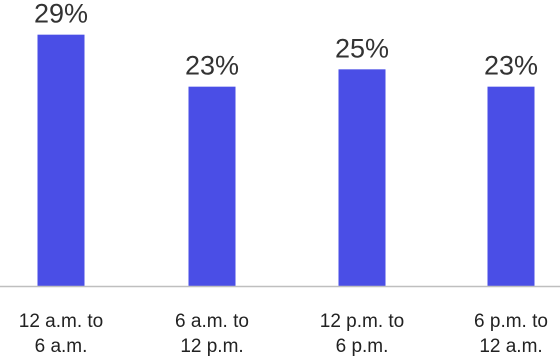  What do you see at coordinates (212, 66) in the screenshot?
I see `data-label-2: 23%` at bounding box center [212, 66].